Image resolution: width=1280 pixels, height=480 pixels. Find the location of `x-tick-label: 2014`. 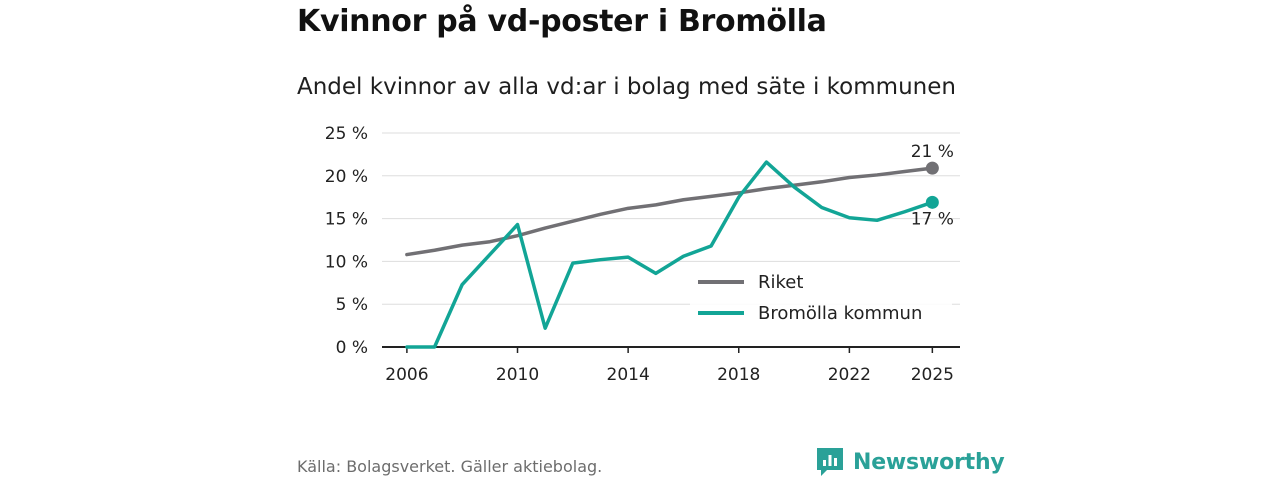

x-tick-label: 2014 is located at coordinates (628, 375).